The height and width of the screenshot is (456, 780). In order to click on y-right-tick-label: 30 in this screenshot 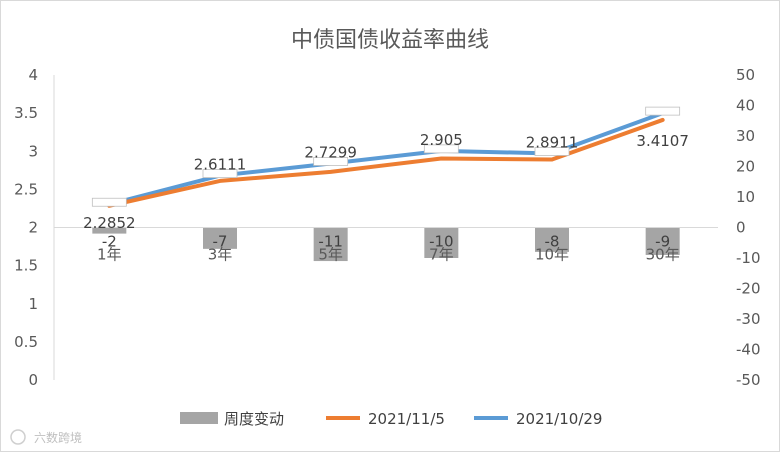, I will do `click(745, 136)`.